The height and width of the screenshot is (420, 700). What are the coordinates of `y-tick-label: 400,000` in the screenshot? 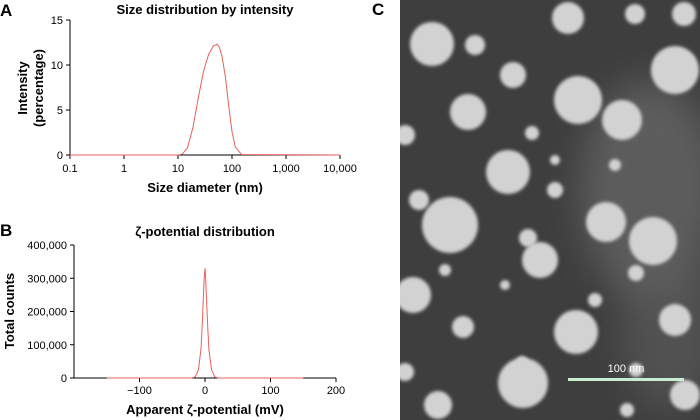 It's located at (47, 246).